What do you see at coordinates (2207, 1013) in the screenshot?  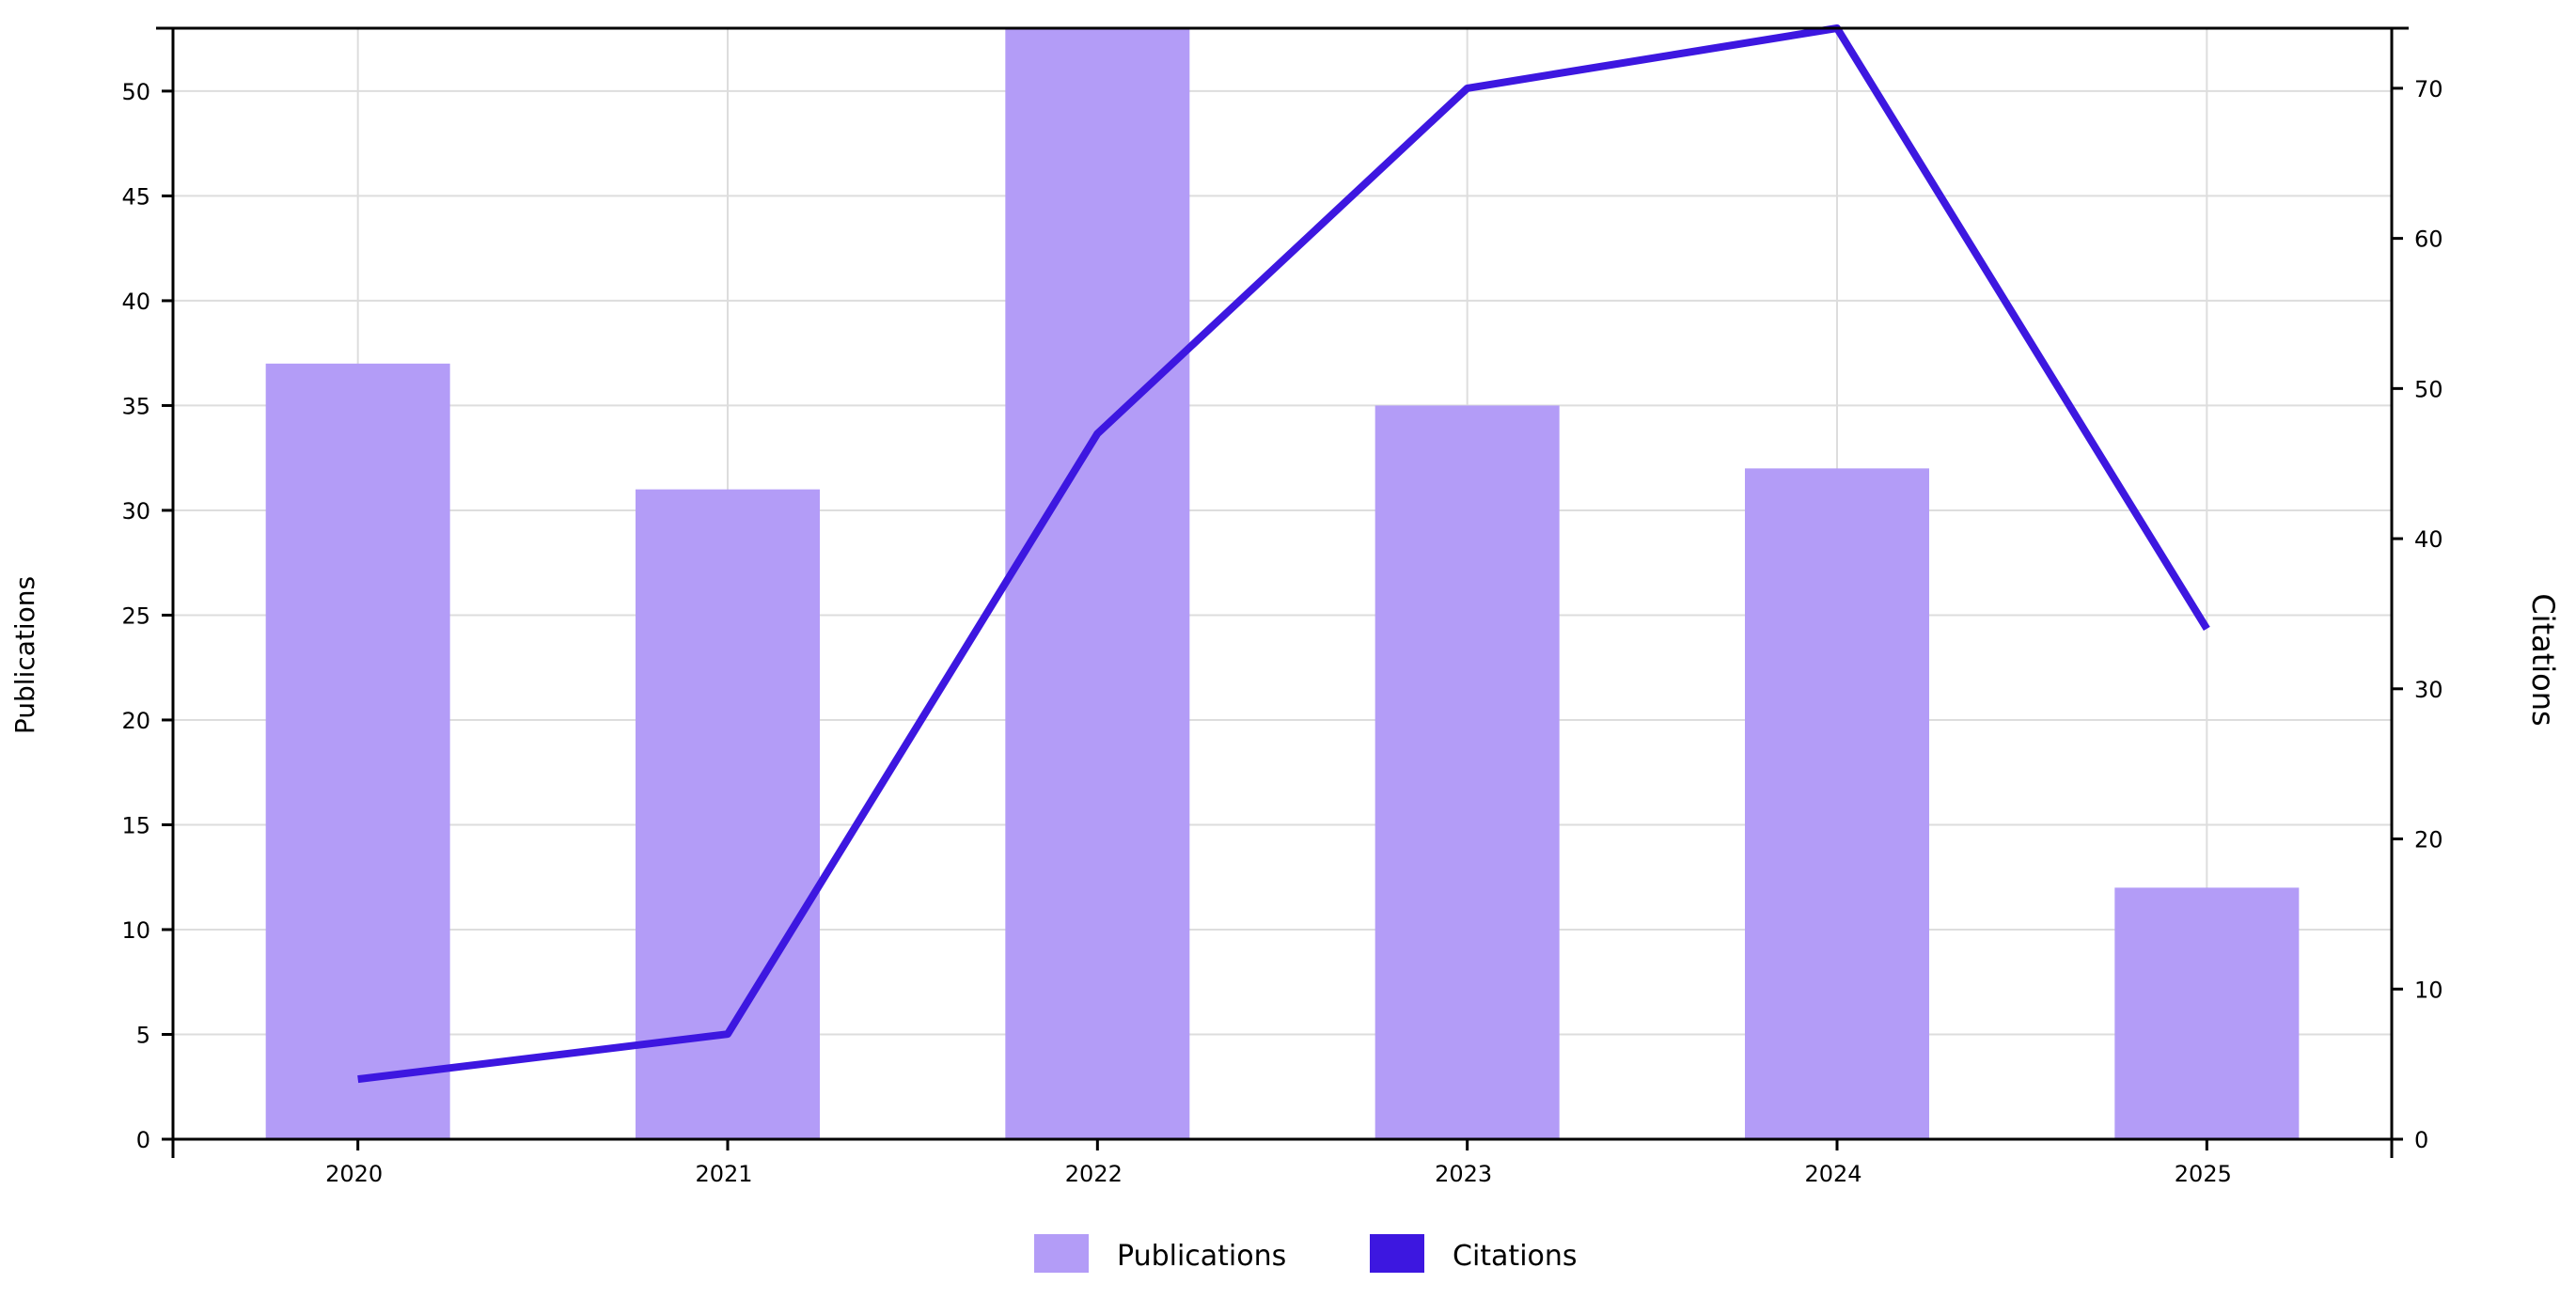 I see `bar-2025` at bounding box center [2207, 1013].